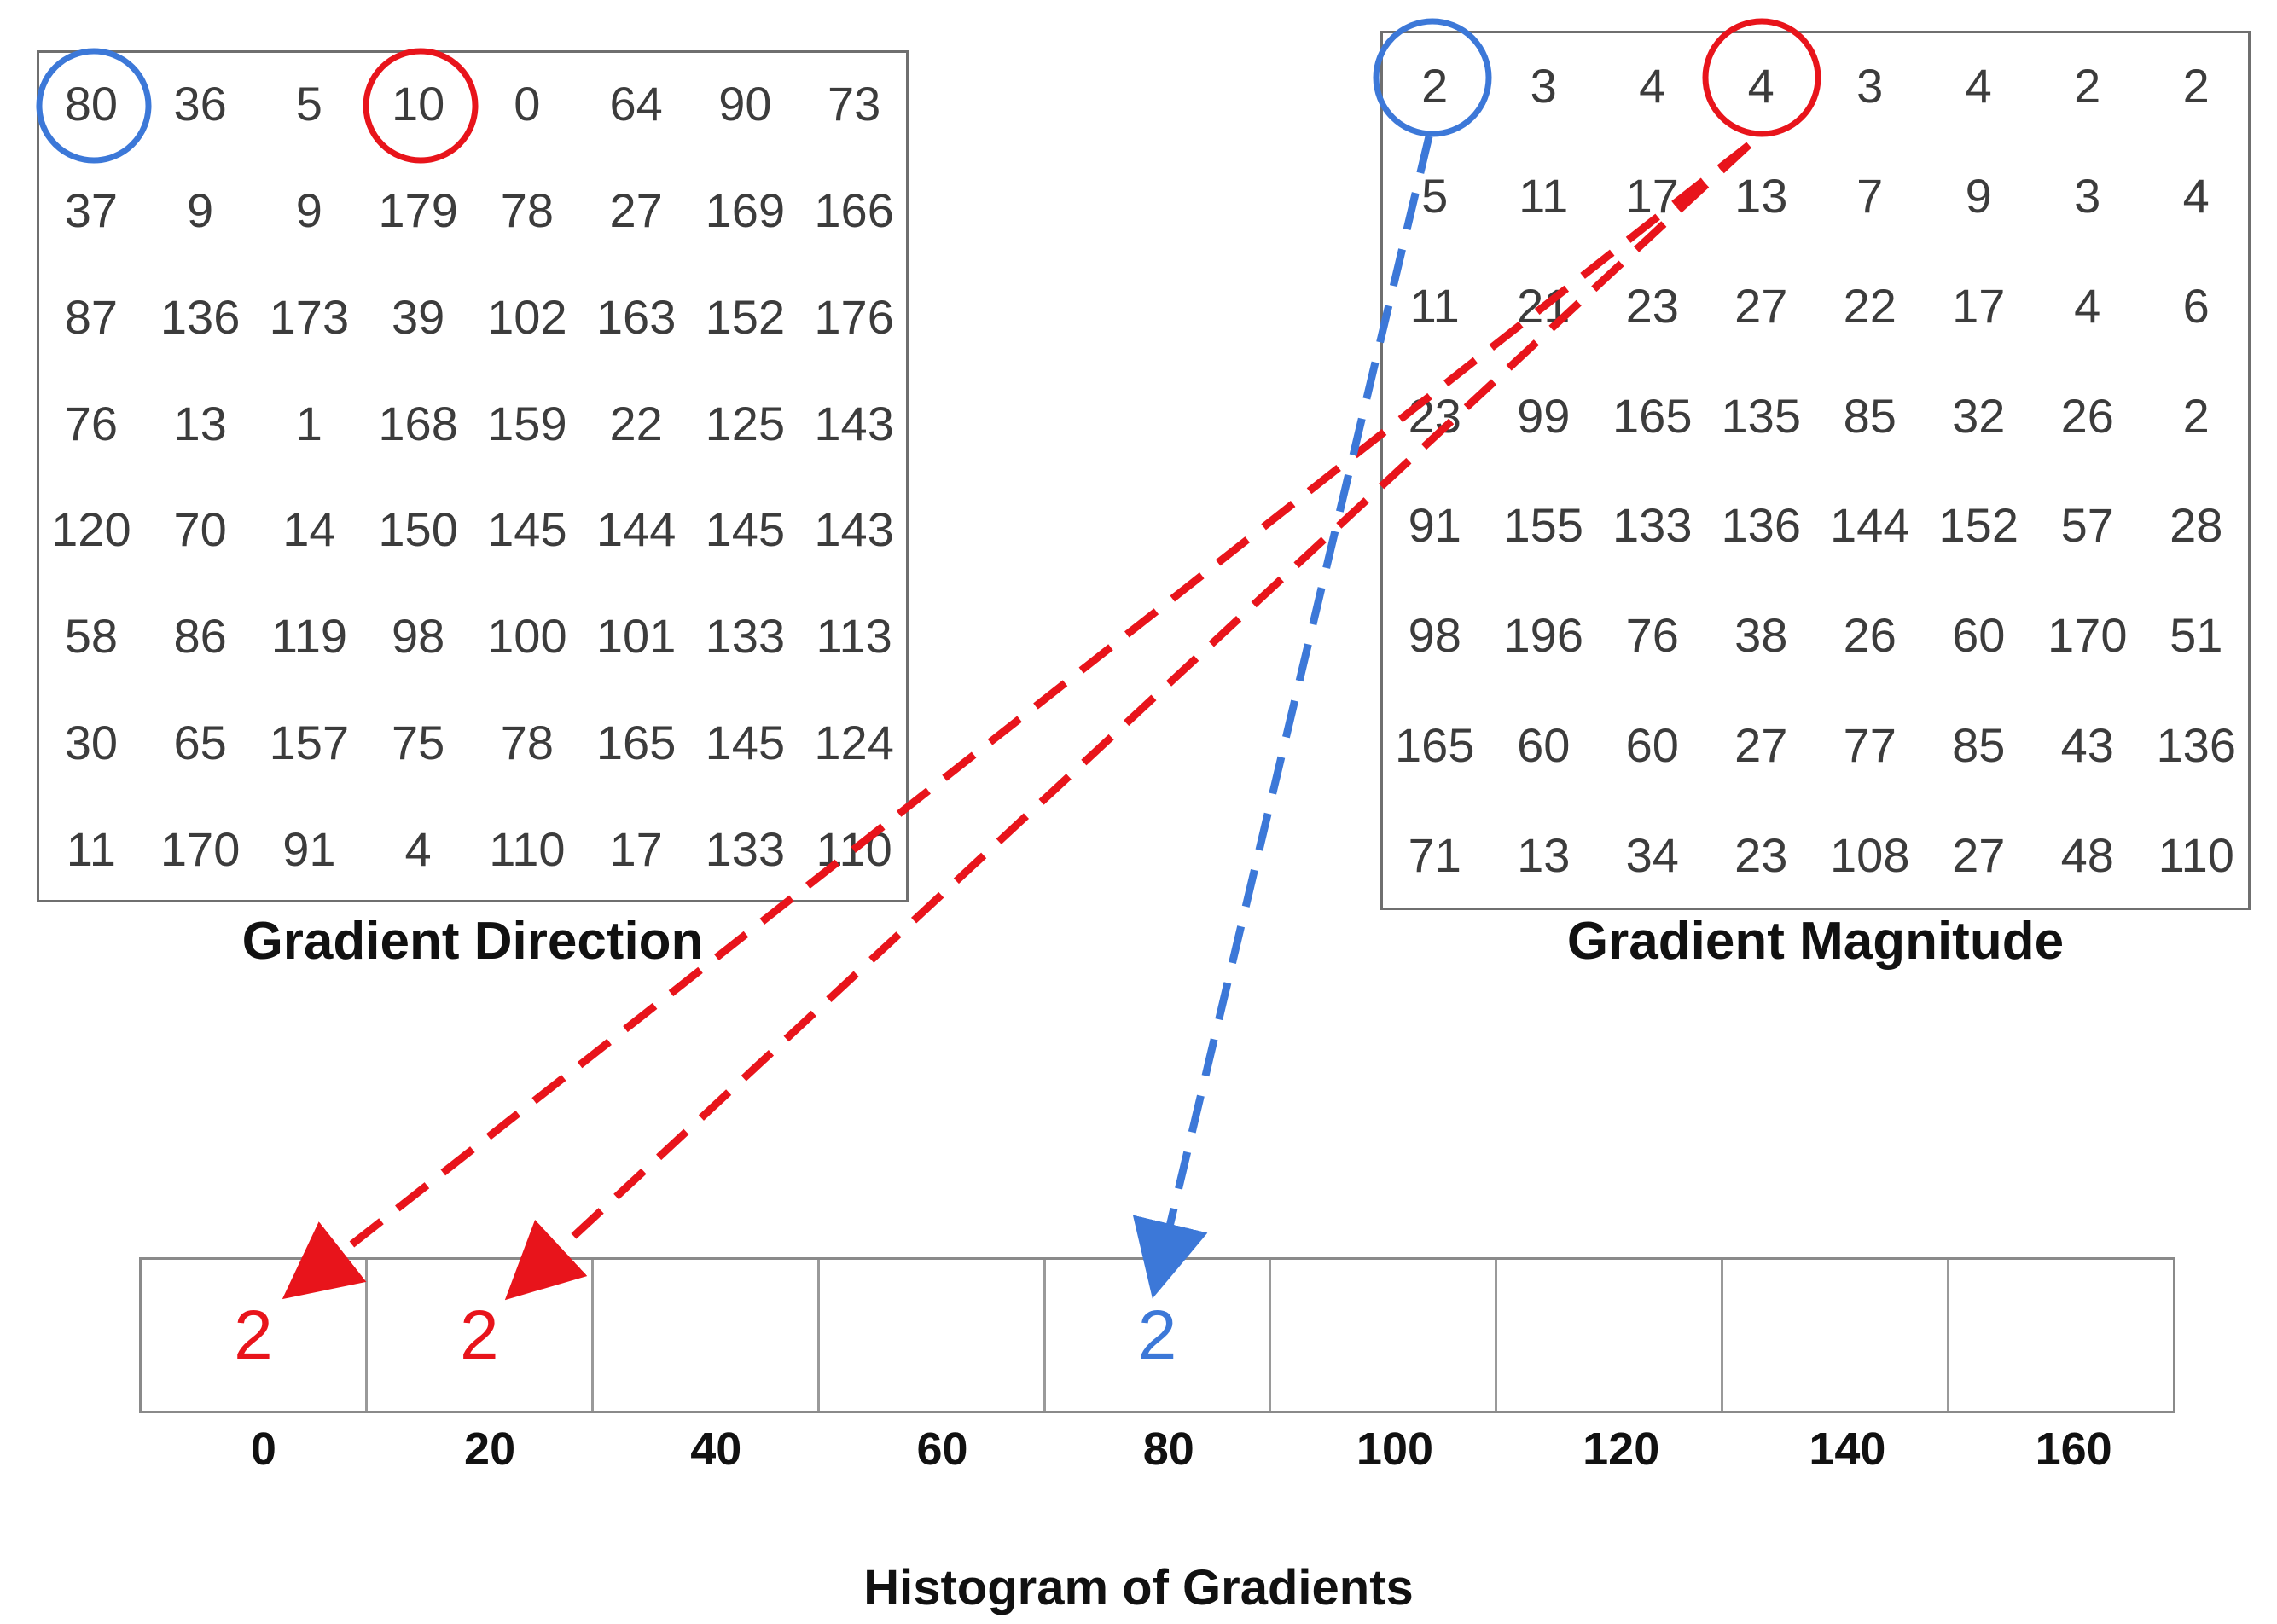 The image size is (2277, 1624). Describe the element at coordinates (490, 1449) in the screenshot. I see `histogram-tick-label: 20` at that location.